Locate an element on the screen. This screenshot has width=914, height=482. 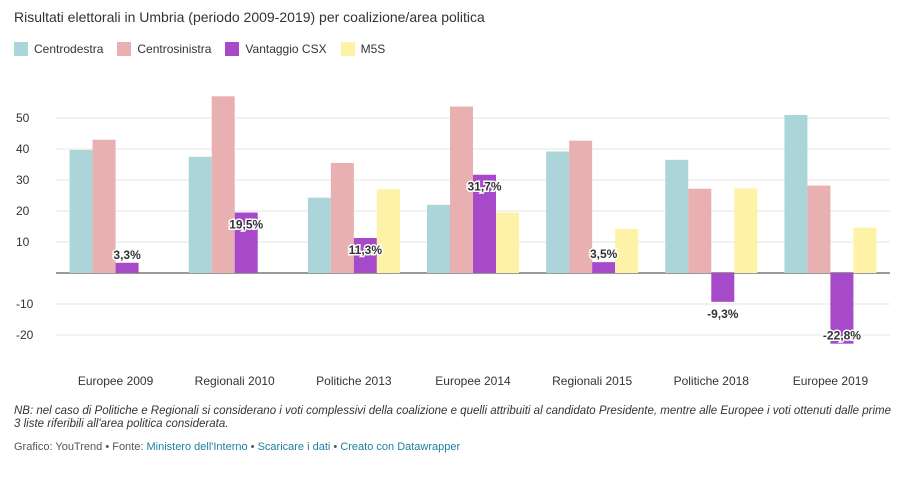
x-tick-label: Politiche 2013 is located at coordinates (354, 381).